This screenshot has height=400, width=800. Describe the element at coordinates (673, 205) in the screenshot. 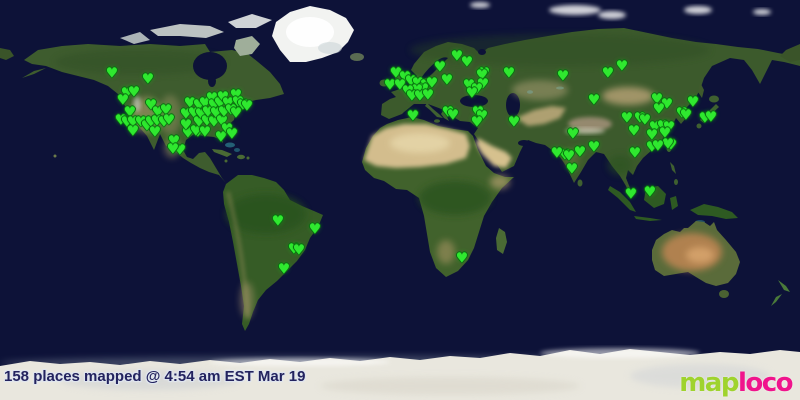

I see `islands-southeast-asia` at that location.